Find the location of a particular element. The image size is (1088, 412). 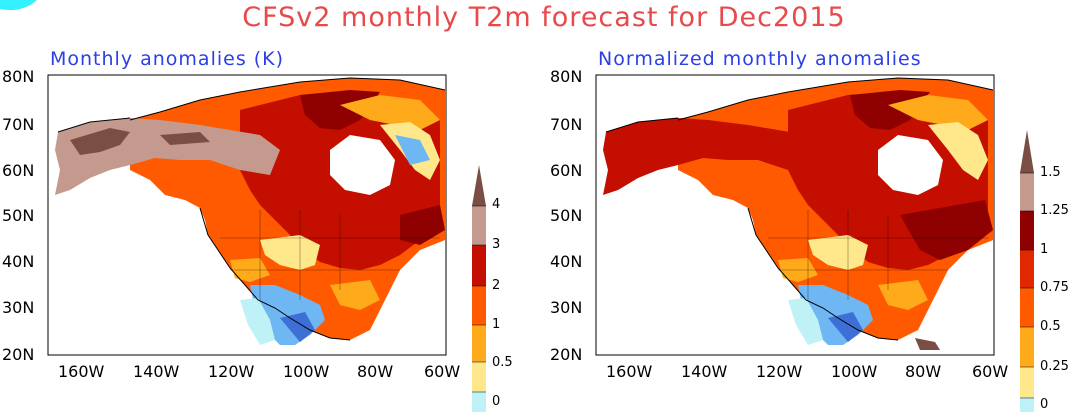

left-lon-label: 160W is located at coordinates (81, 371).